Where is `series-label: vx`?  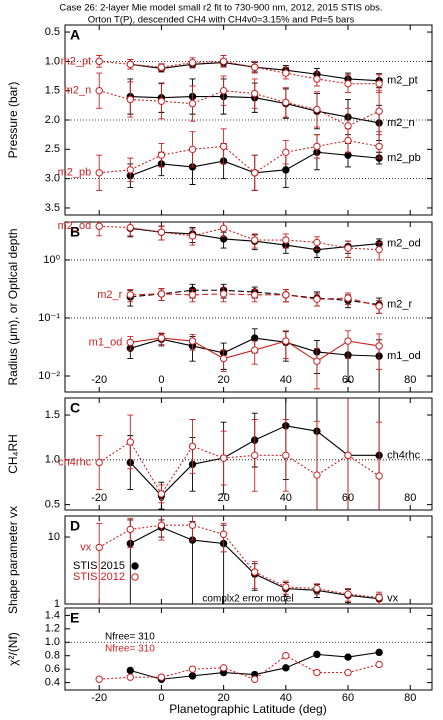 series-label: vx is located at coordinates (393, 599).